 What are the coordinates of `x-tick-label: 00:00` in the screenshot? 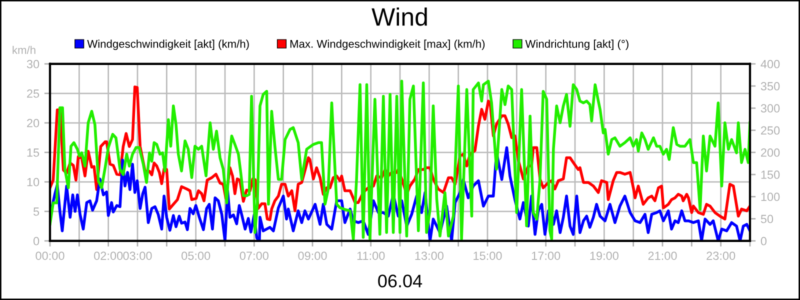 It's located at (50, 256).